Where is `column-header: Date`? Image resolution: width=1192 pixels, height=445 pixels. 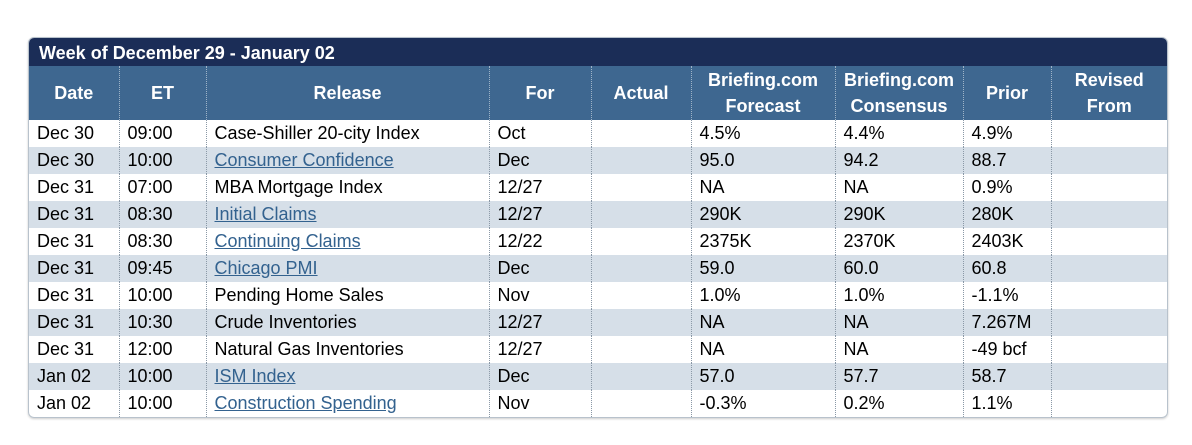
column-header: Date is located at coordinates (74, 93).